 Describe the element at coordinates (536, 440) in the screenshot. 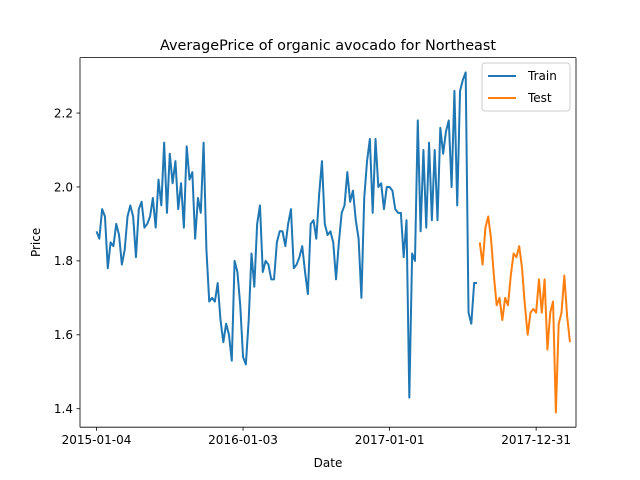

I see `x-tick-label: 2017-12-31` at that location.